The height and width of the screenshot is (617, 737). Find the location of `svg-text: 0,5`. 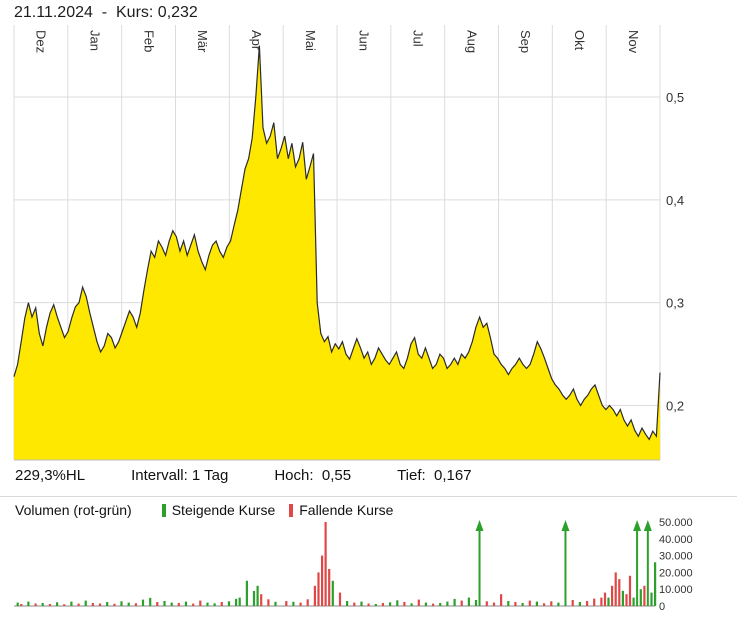

svg-text: 0,5 is located at coordinates (675, 97).